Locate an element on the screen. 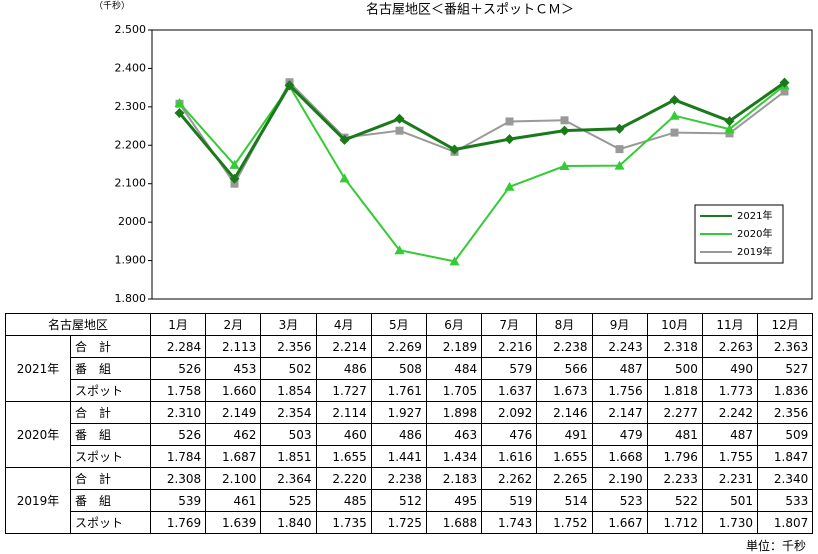 This screenshot has height=554, width=818. table-cell: 2.114 is located at coordinates (343, 412).